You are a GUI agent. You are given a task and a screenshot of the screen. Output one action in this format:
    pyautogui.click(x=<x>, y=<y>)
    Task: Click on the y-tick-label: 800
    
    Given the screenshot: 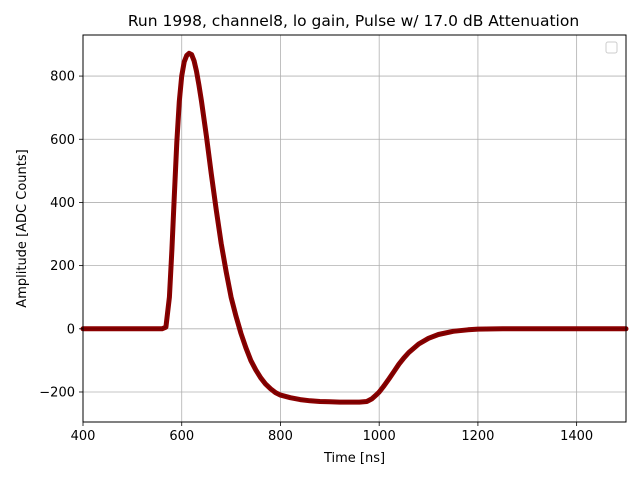 What is the action you would take?
    pyautogui.click(x=62, y=77)
    